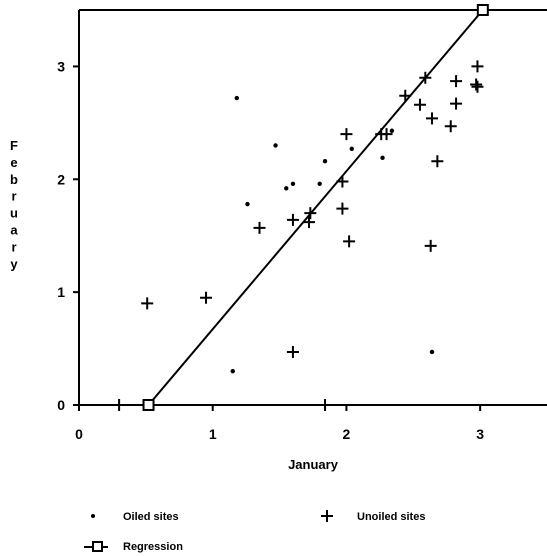  What do you see at coordinates (14, 213) in the screenshot?
I see `y-axis-title-letter: u` at bounding box center [14, 213].